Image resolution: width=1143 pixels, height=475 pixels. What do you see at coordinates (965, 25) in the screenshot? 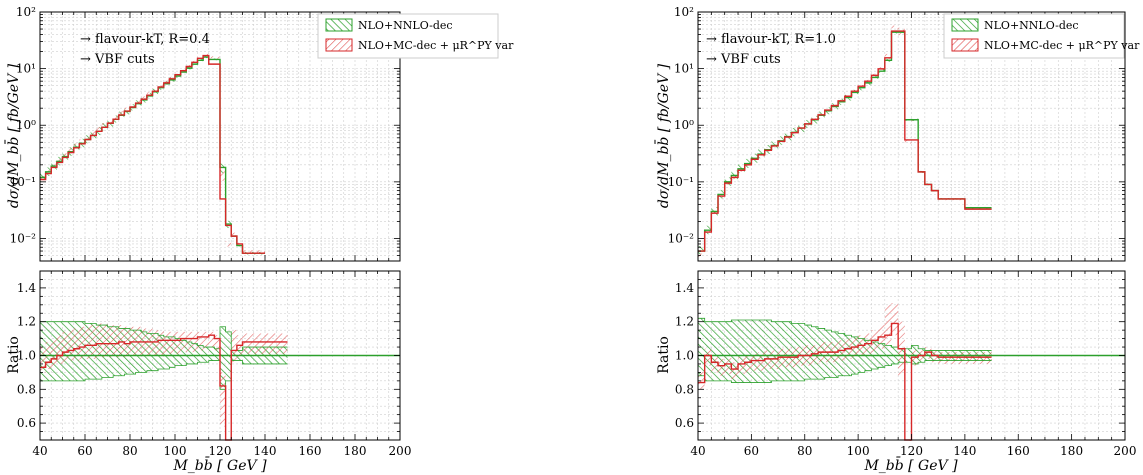
I see `right-legend-swatch-green` at bounding box center [965, 25].